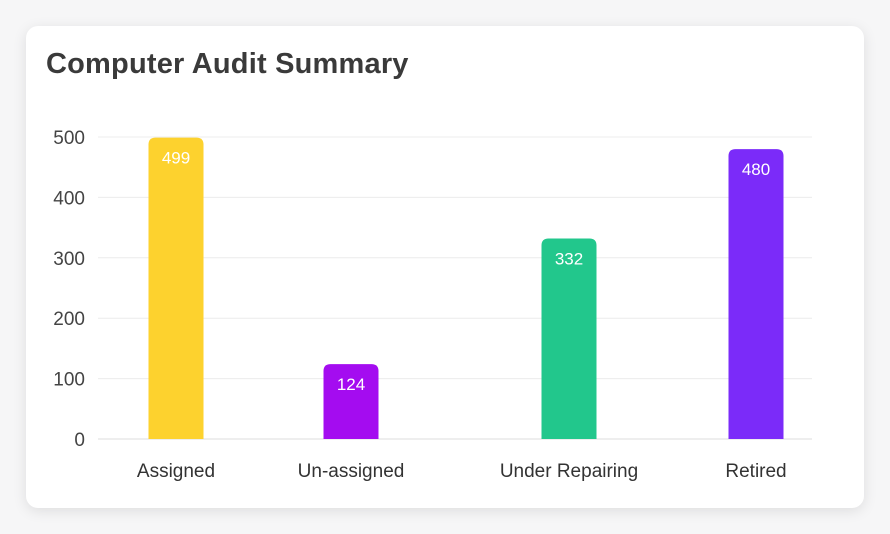  I want to click on y-axis-ticks: 0 100 200 300 400 500, so click(69, 289).